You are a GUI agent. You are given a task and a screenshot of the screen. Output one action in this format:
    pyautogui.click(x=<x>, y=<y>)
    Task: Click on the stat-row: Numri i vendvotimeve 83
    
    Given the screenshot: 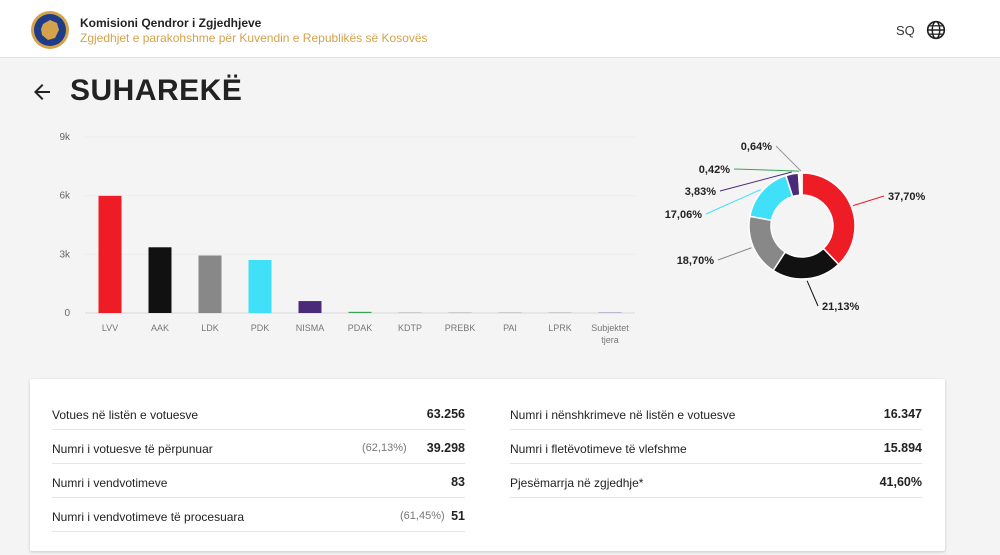 What is the action you would take?
    pyautogui.click(x=258, y=481)
    